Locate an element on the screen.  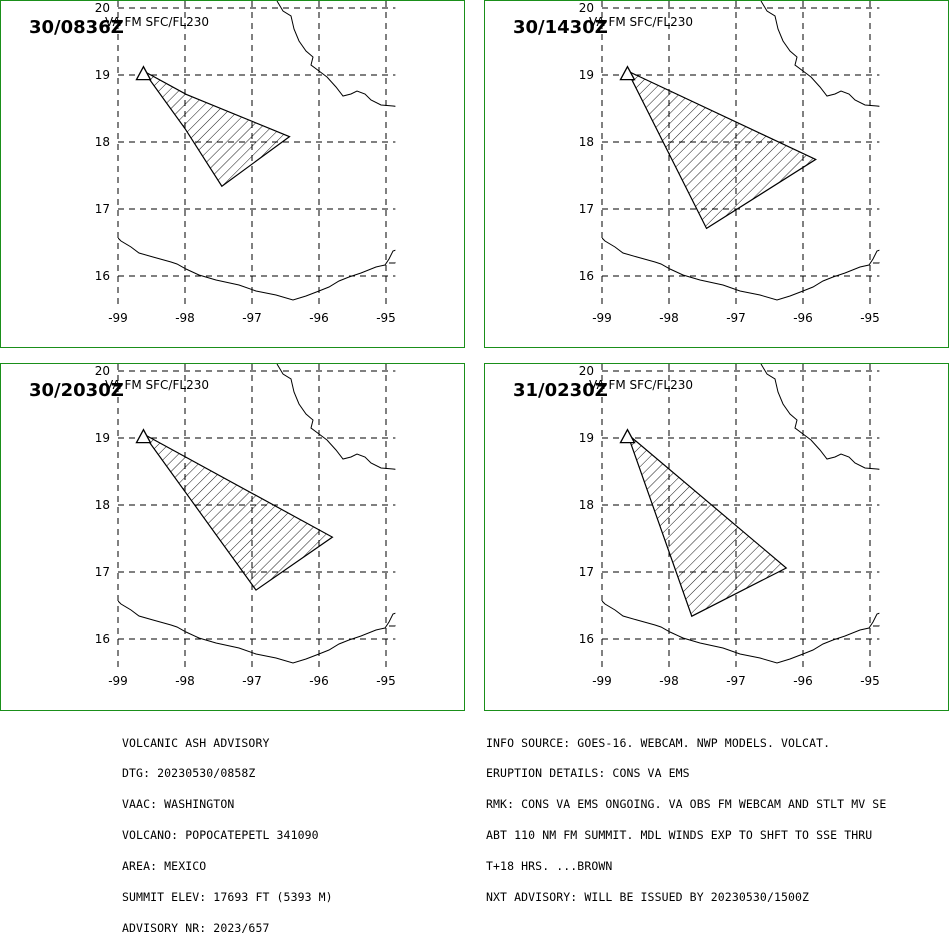
advisory-volcano: VOLCANO: POPOCATEPETL 341090 is located at coordinates (220, 835).